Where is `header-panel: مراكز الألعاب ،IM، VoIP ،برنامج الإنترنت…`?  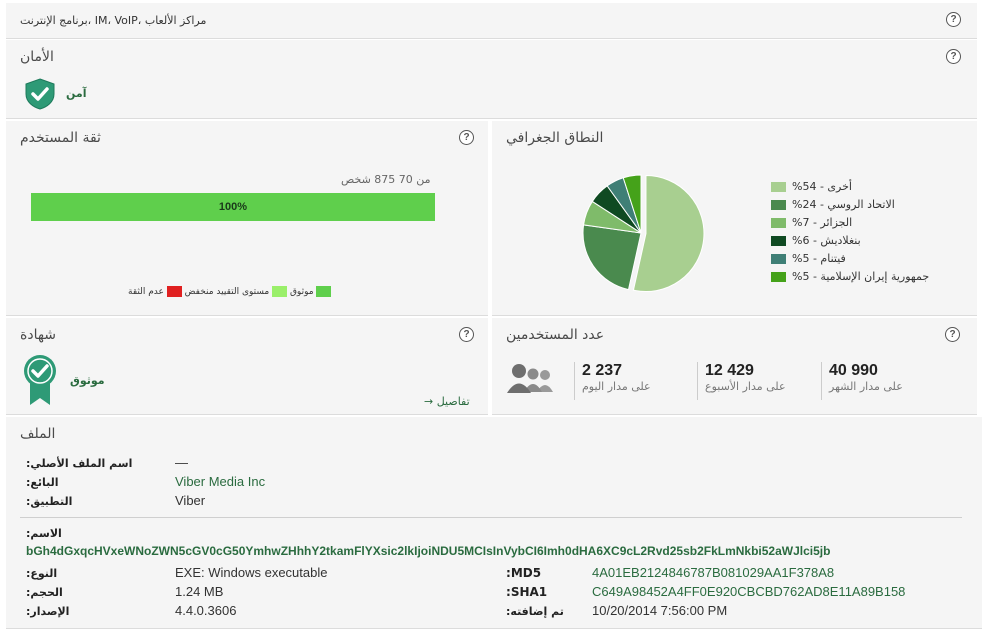
header-panel: مراكز الألعاب ،IM، VoIP ،برنامج الإنترنت… is located at coordinates (491, 21).